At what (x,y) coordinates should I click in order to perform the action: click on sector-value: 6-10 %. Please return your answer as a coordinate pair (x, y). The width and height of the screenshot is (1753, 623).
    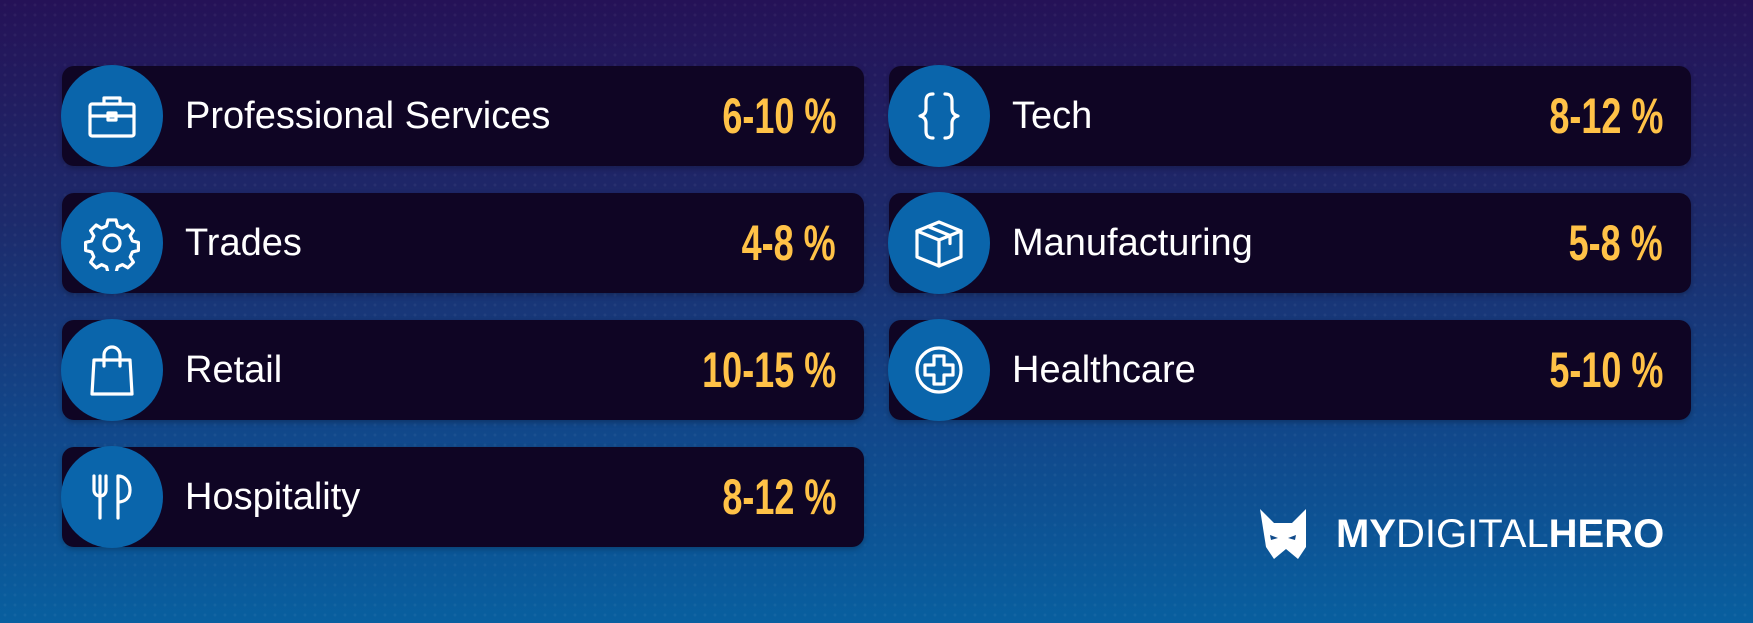
    Looking at the image, I should click on (778, 116).